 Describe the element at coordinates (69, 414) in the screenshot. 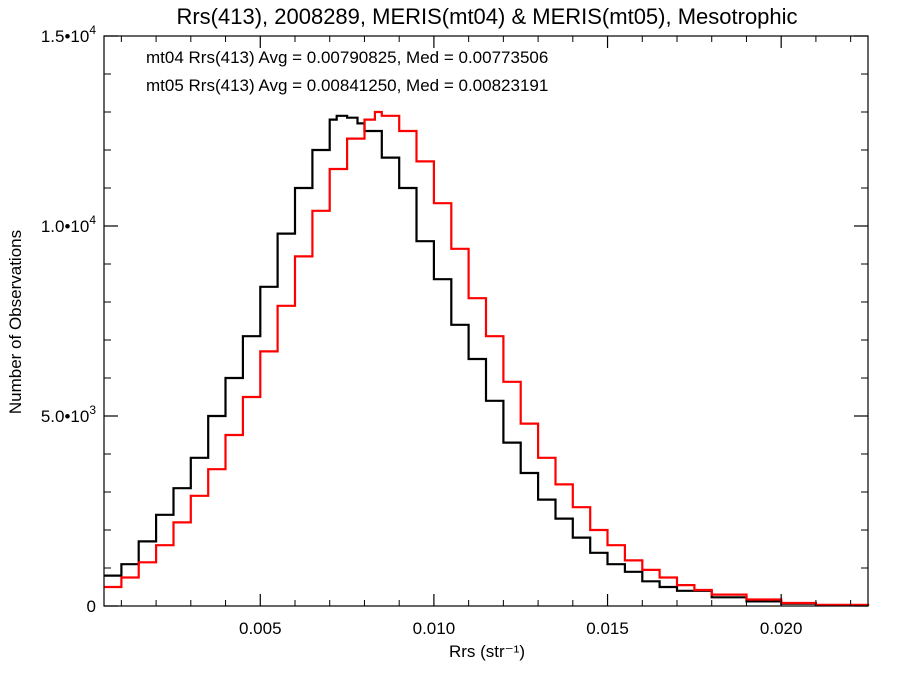

I see `y-tick-label: 5.0•103` at that location.